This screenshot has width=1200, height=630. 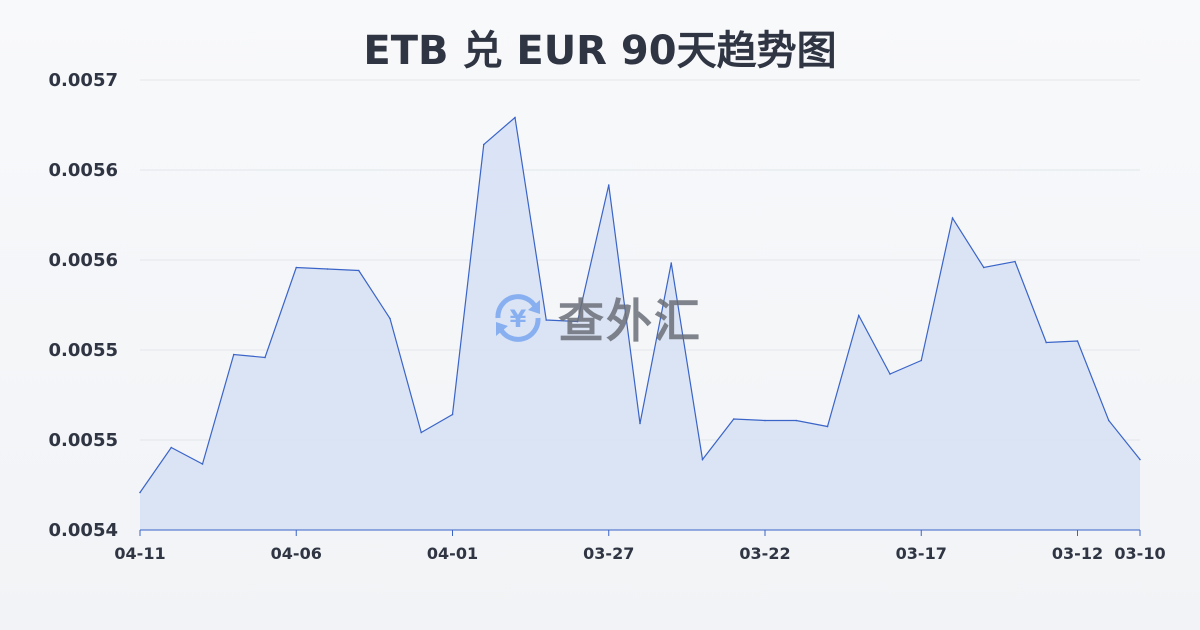 I want to click on x-tick-label: 04-01, so click(x=452, y=553).